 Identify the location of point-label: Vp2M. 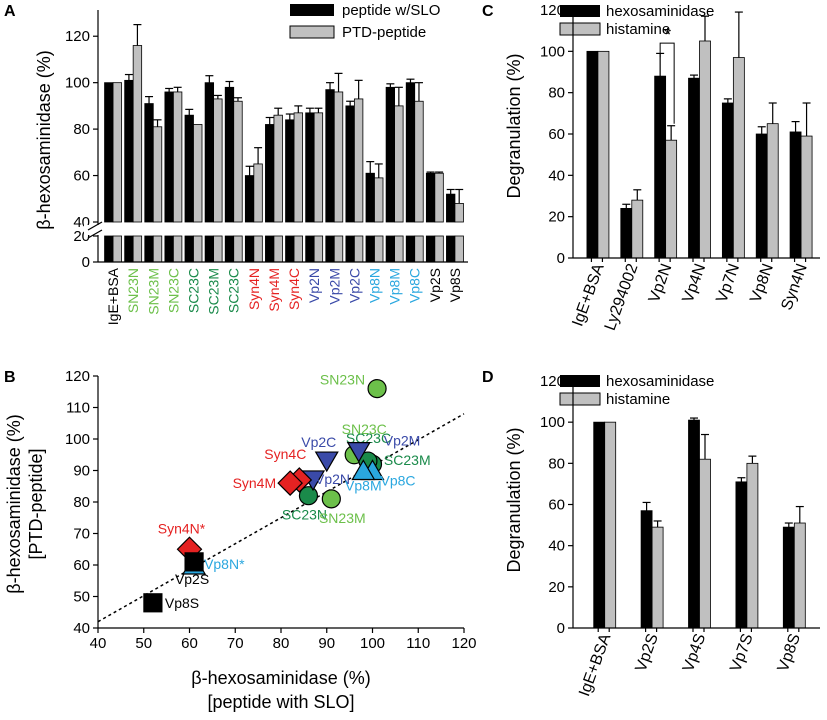
(402, 441).